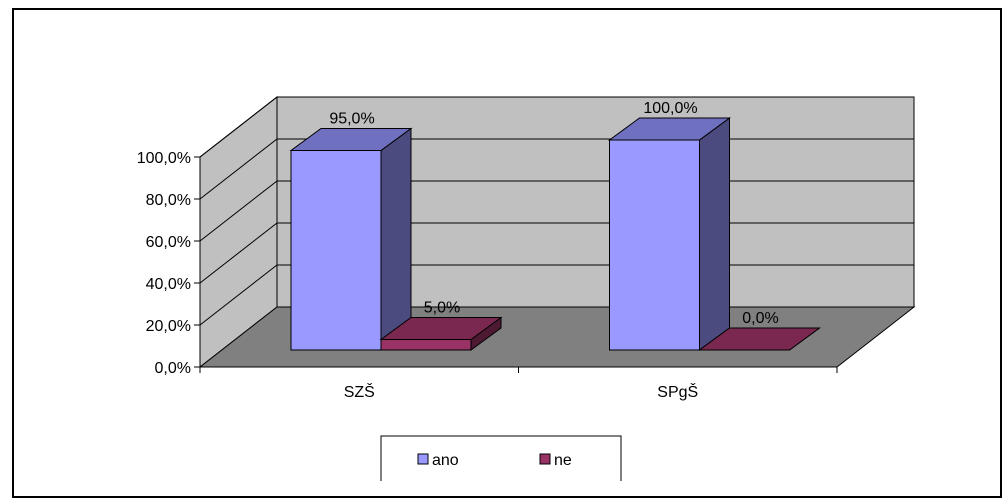 Image resolution: width=1004 pixels, height=498 pixels. Describe the element at coordinates (445, 460) in the screenshot. I see `legend-label-ano: ano` at that location.